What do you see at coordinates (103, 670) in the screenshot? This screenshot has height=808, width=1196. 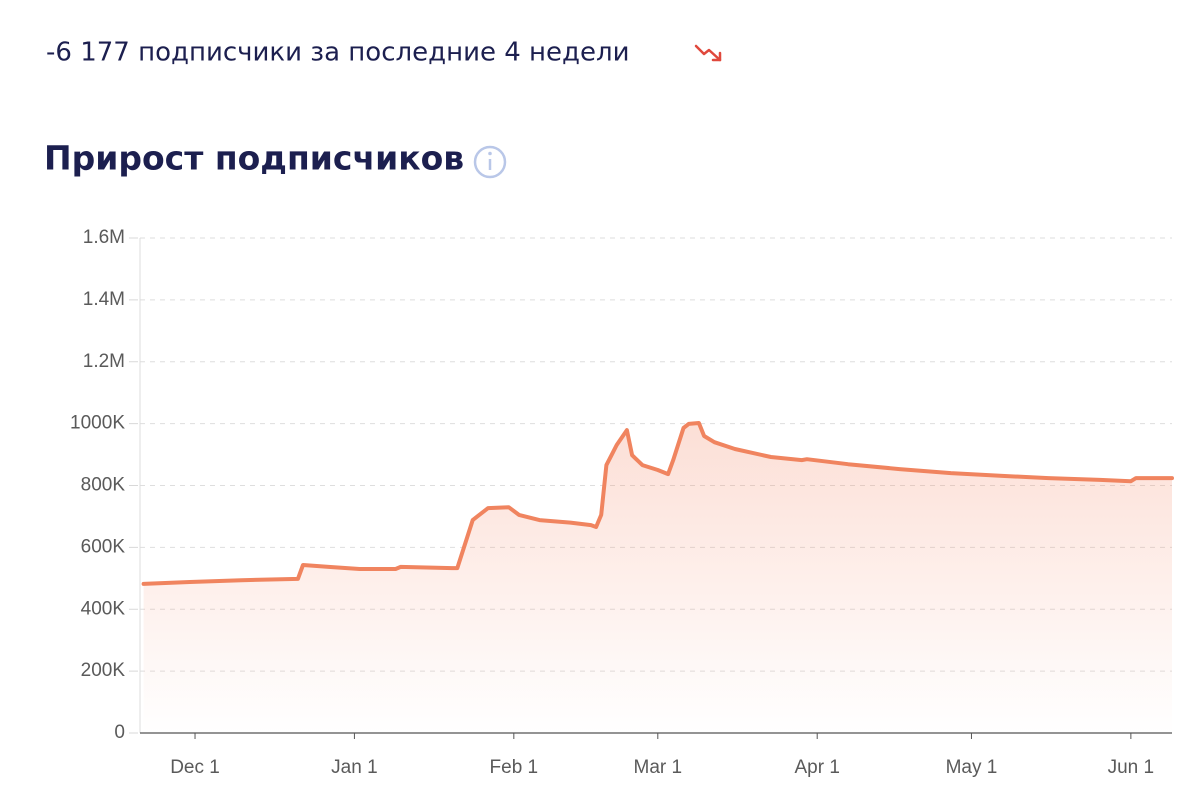 I see `y-tick-label: 200K` at bounding box center [103, 670].